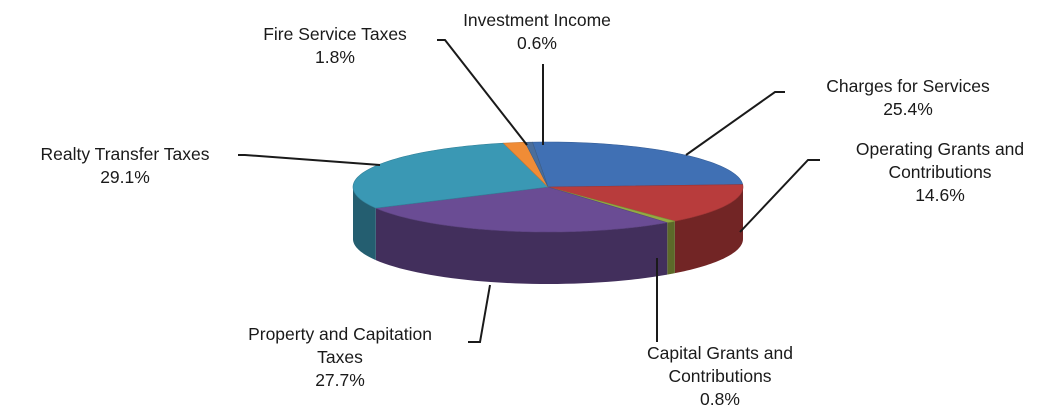  What do you see at coordinates (645, 203) in the screenshot?
I see `slice-operating-grants-and-contributions` at bounding box center [645, 203].